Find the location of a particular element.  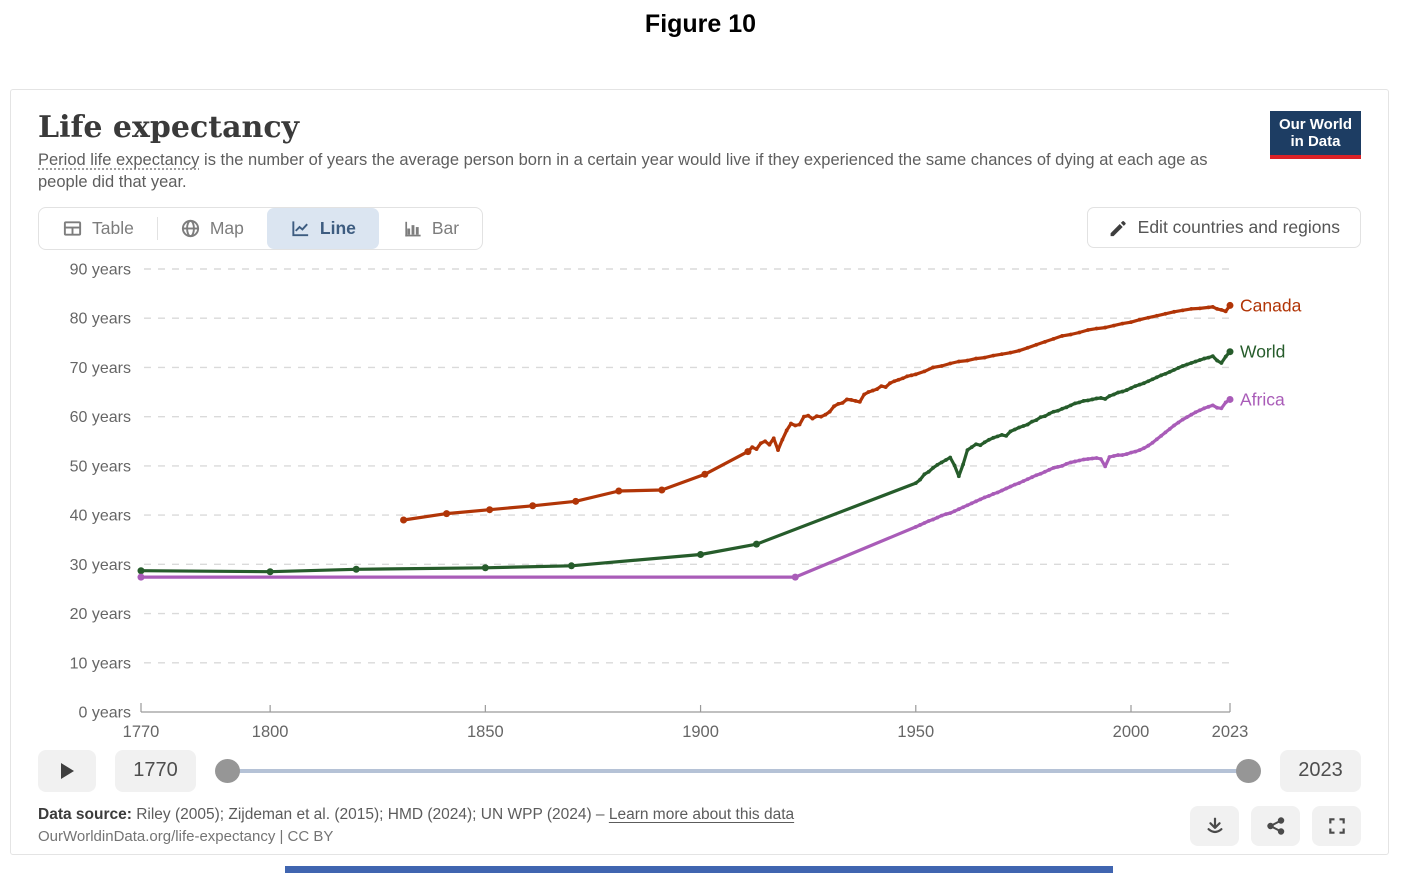

timeline-slider is located at coordinates (738, 771).